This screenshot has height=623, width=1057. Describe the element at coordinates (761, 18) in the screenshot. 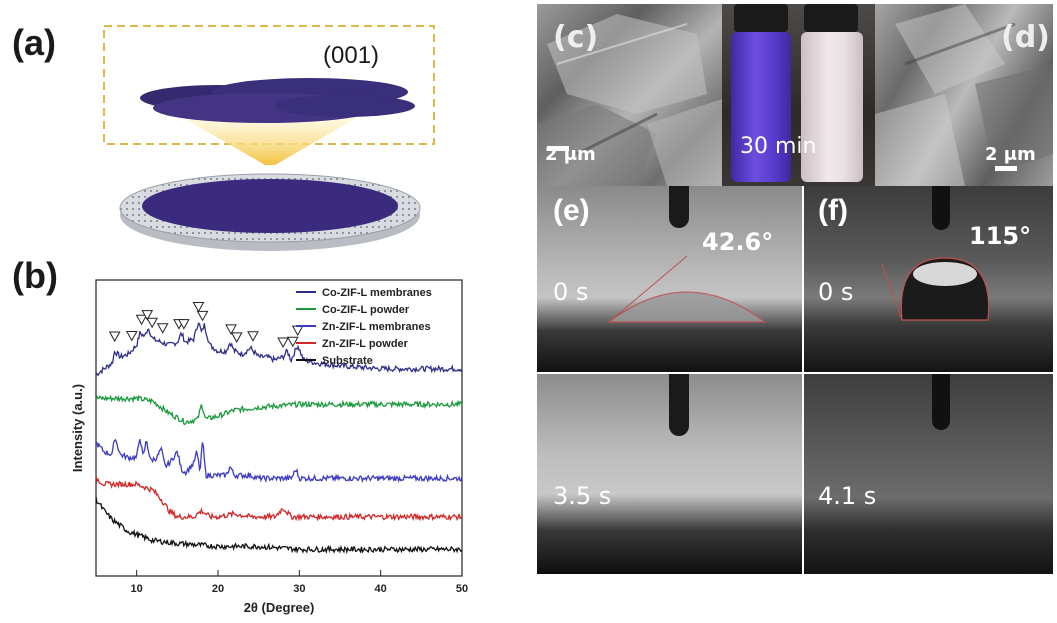

I see `vial-cap-left` at that location.